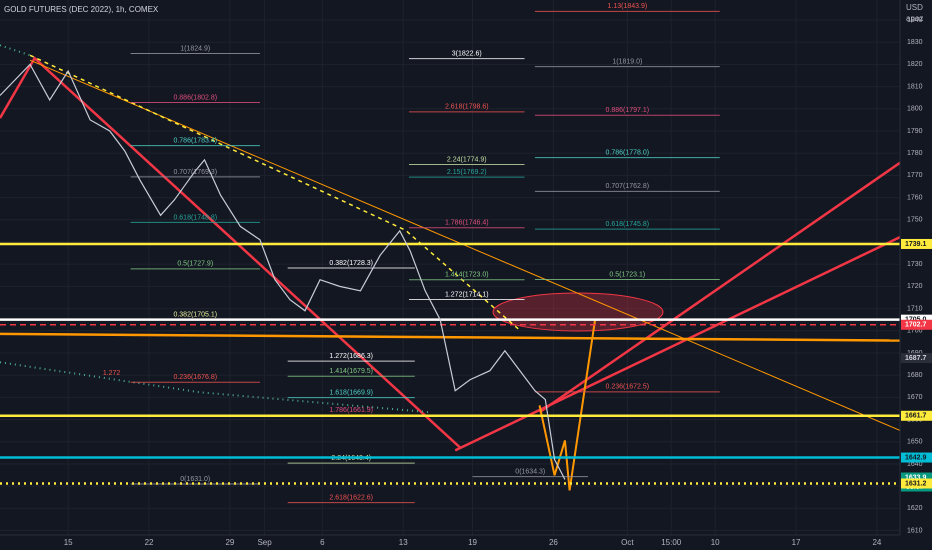 This screenshot has height=550, width=932. What do you see at coordinates (914, 7) in the screenshot?
I see `currency: USD` at bounding box center [914, 7].